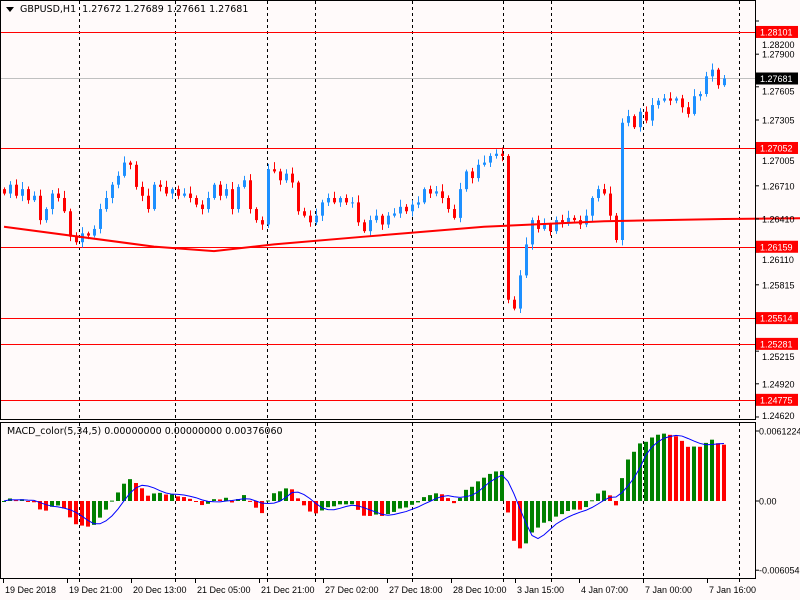 Image resolution: width=800 pixels, height=600 pixels. I want to click on price-tick-label: 1.25215, so click(778, 357).